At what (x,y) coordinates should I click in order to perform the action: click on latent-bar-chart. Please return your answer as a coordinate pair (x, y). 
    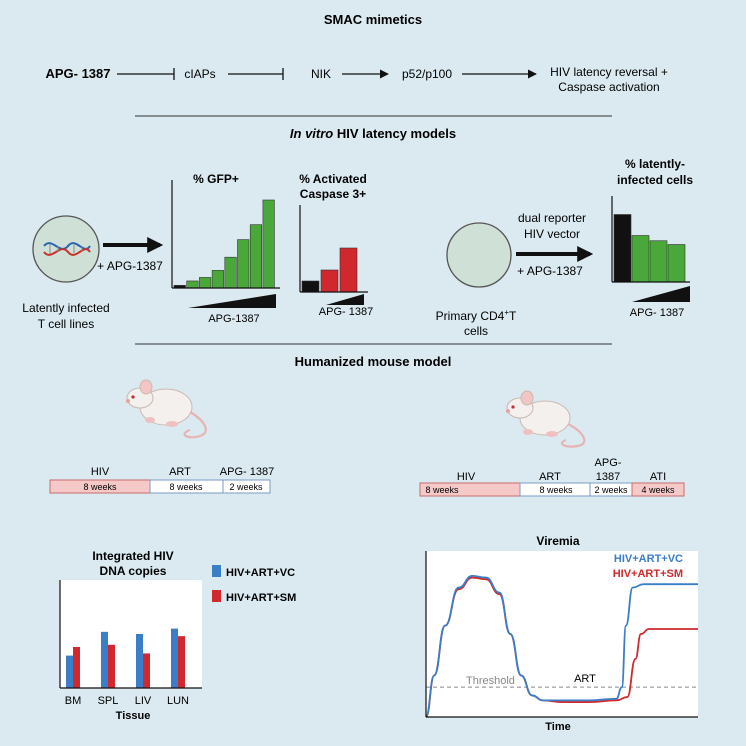
    Looking at the image, I should click on (649, 248).